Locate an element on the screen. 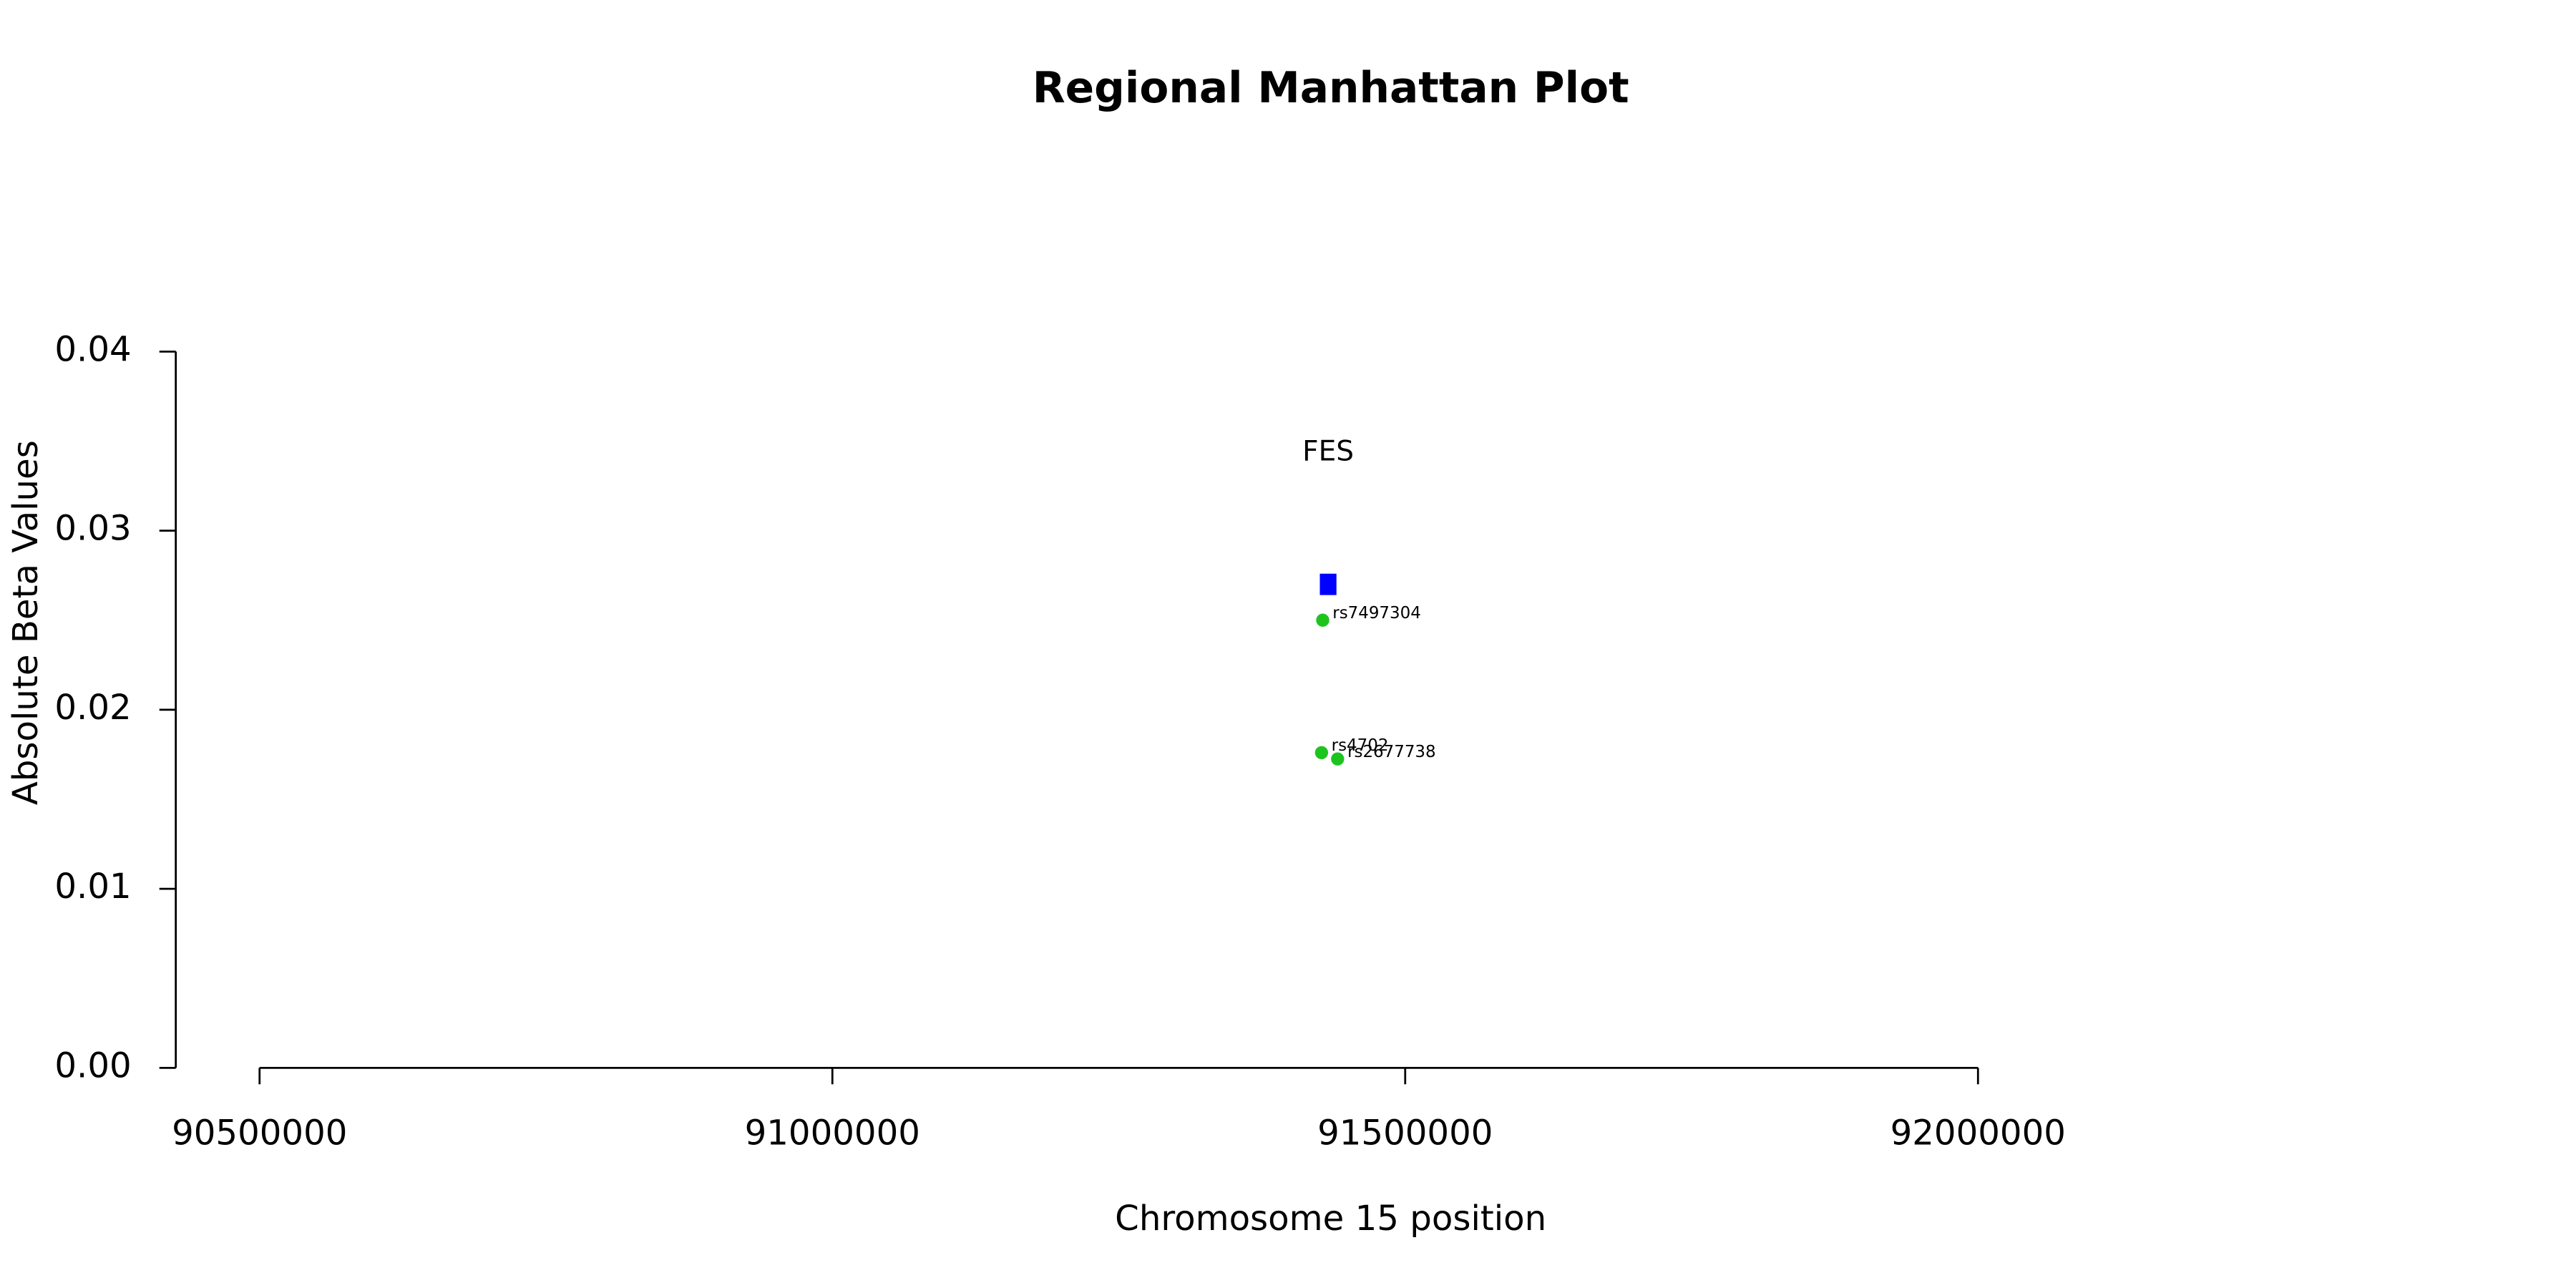 This screenshot has width=2576, height=1288. x-tick-label: 91000000 is located at coordinates (832, 1133).